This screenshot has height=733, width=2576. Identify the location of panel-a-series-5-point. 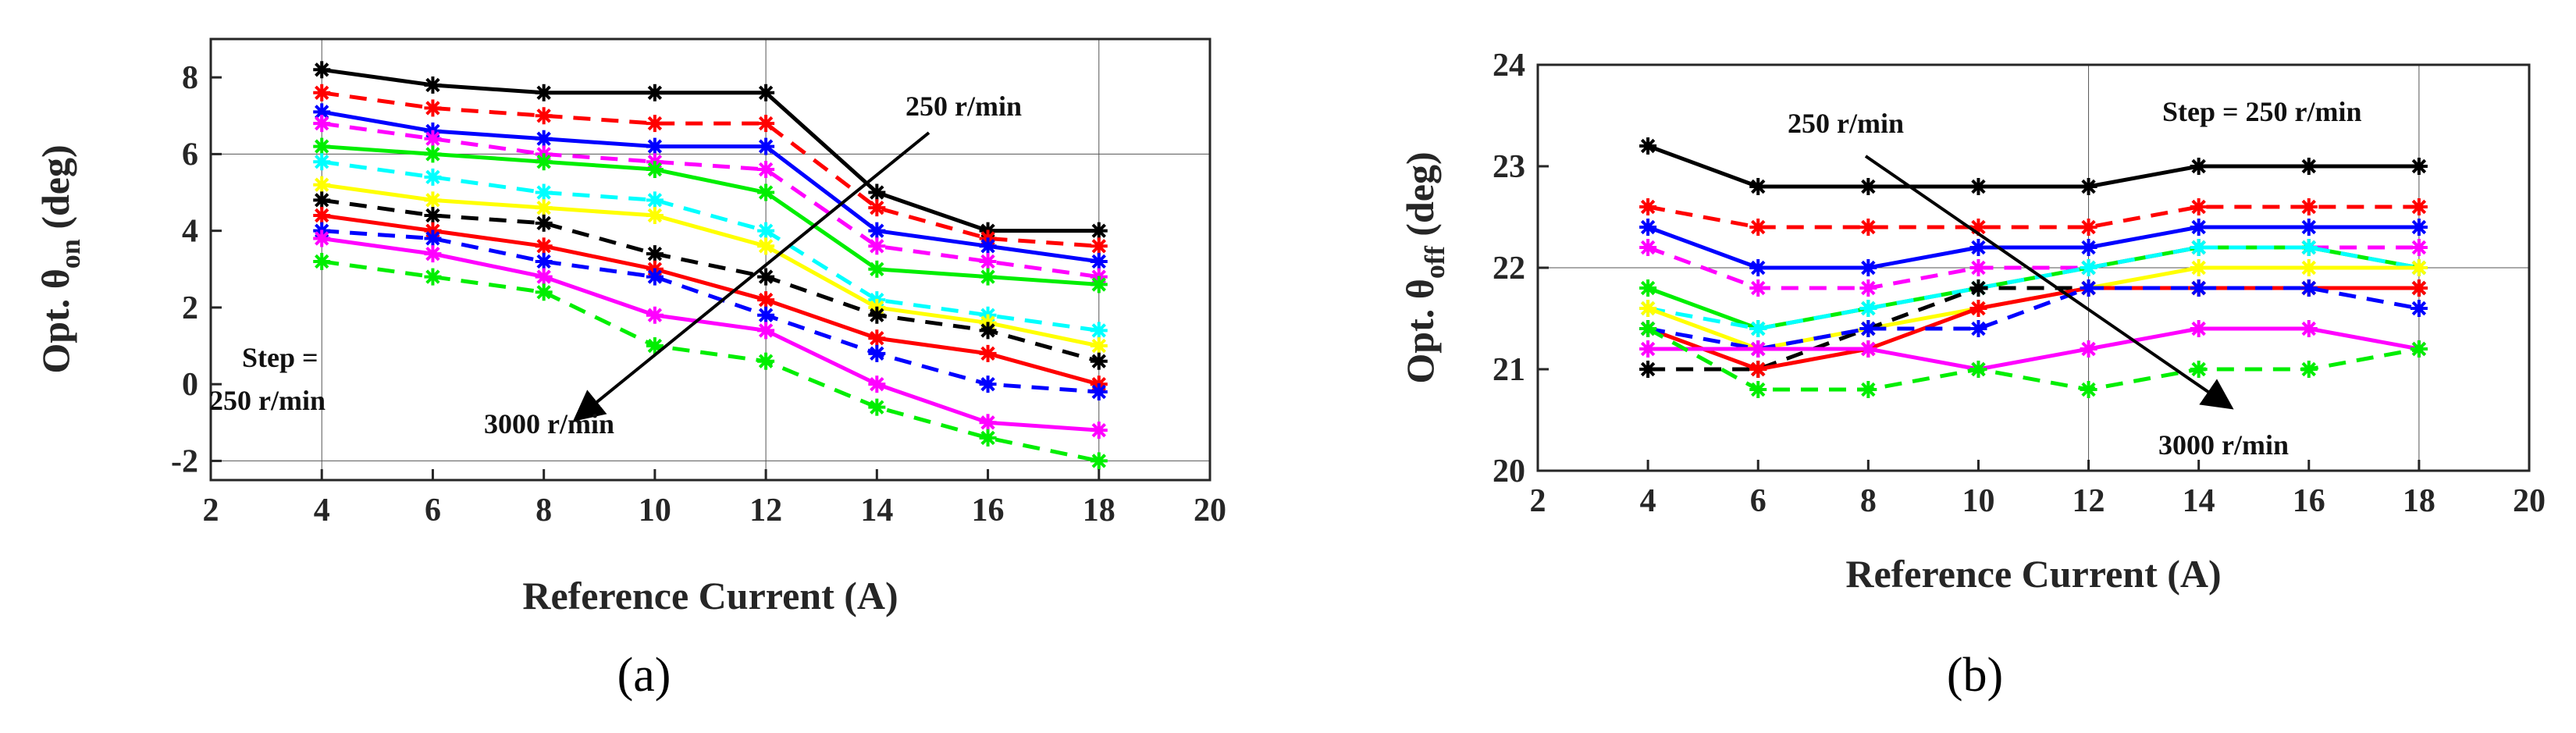
(1099, 285).